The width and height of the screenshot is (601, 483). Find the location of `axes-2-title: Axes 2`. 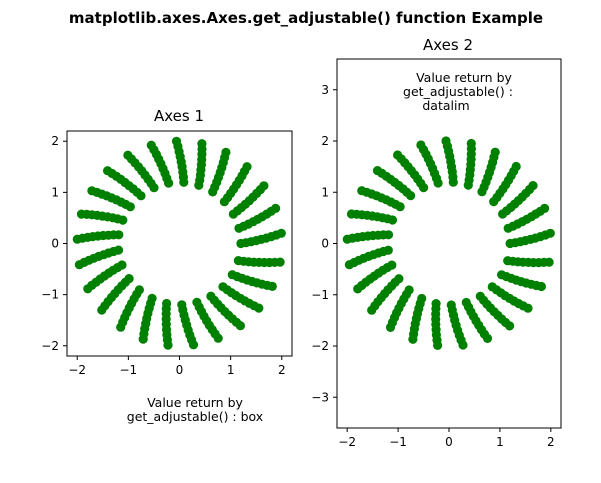

axes-2-title: Axes 2 is located at coordinates (448, 45).